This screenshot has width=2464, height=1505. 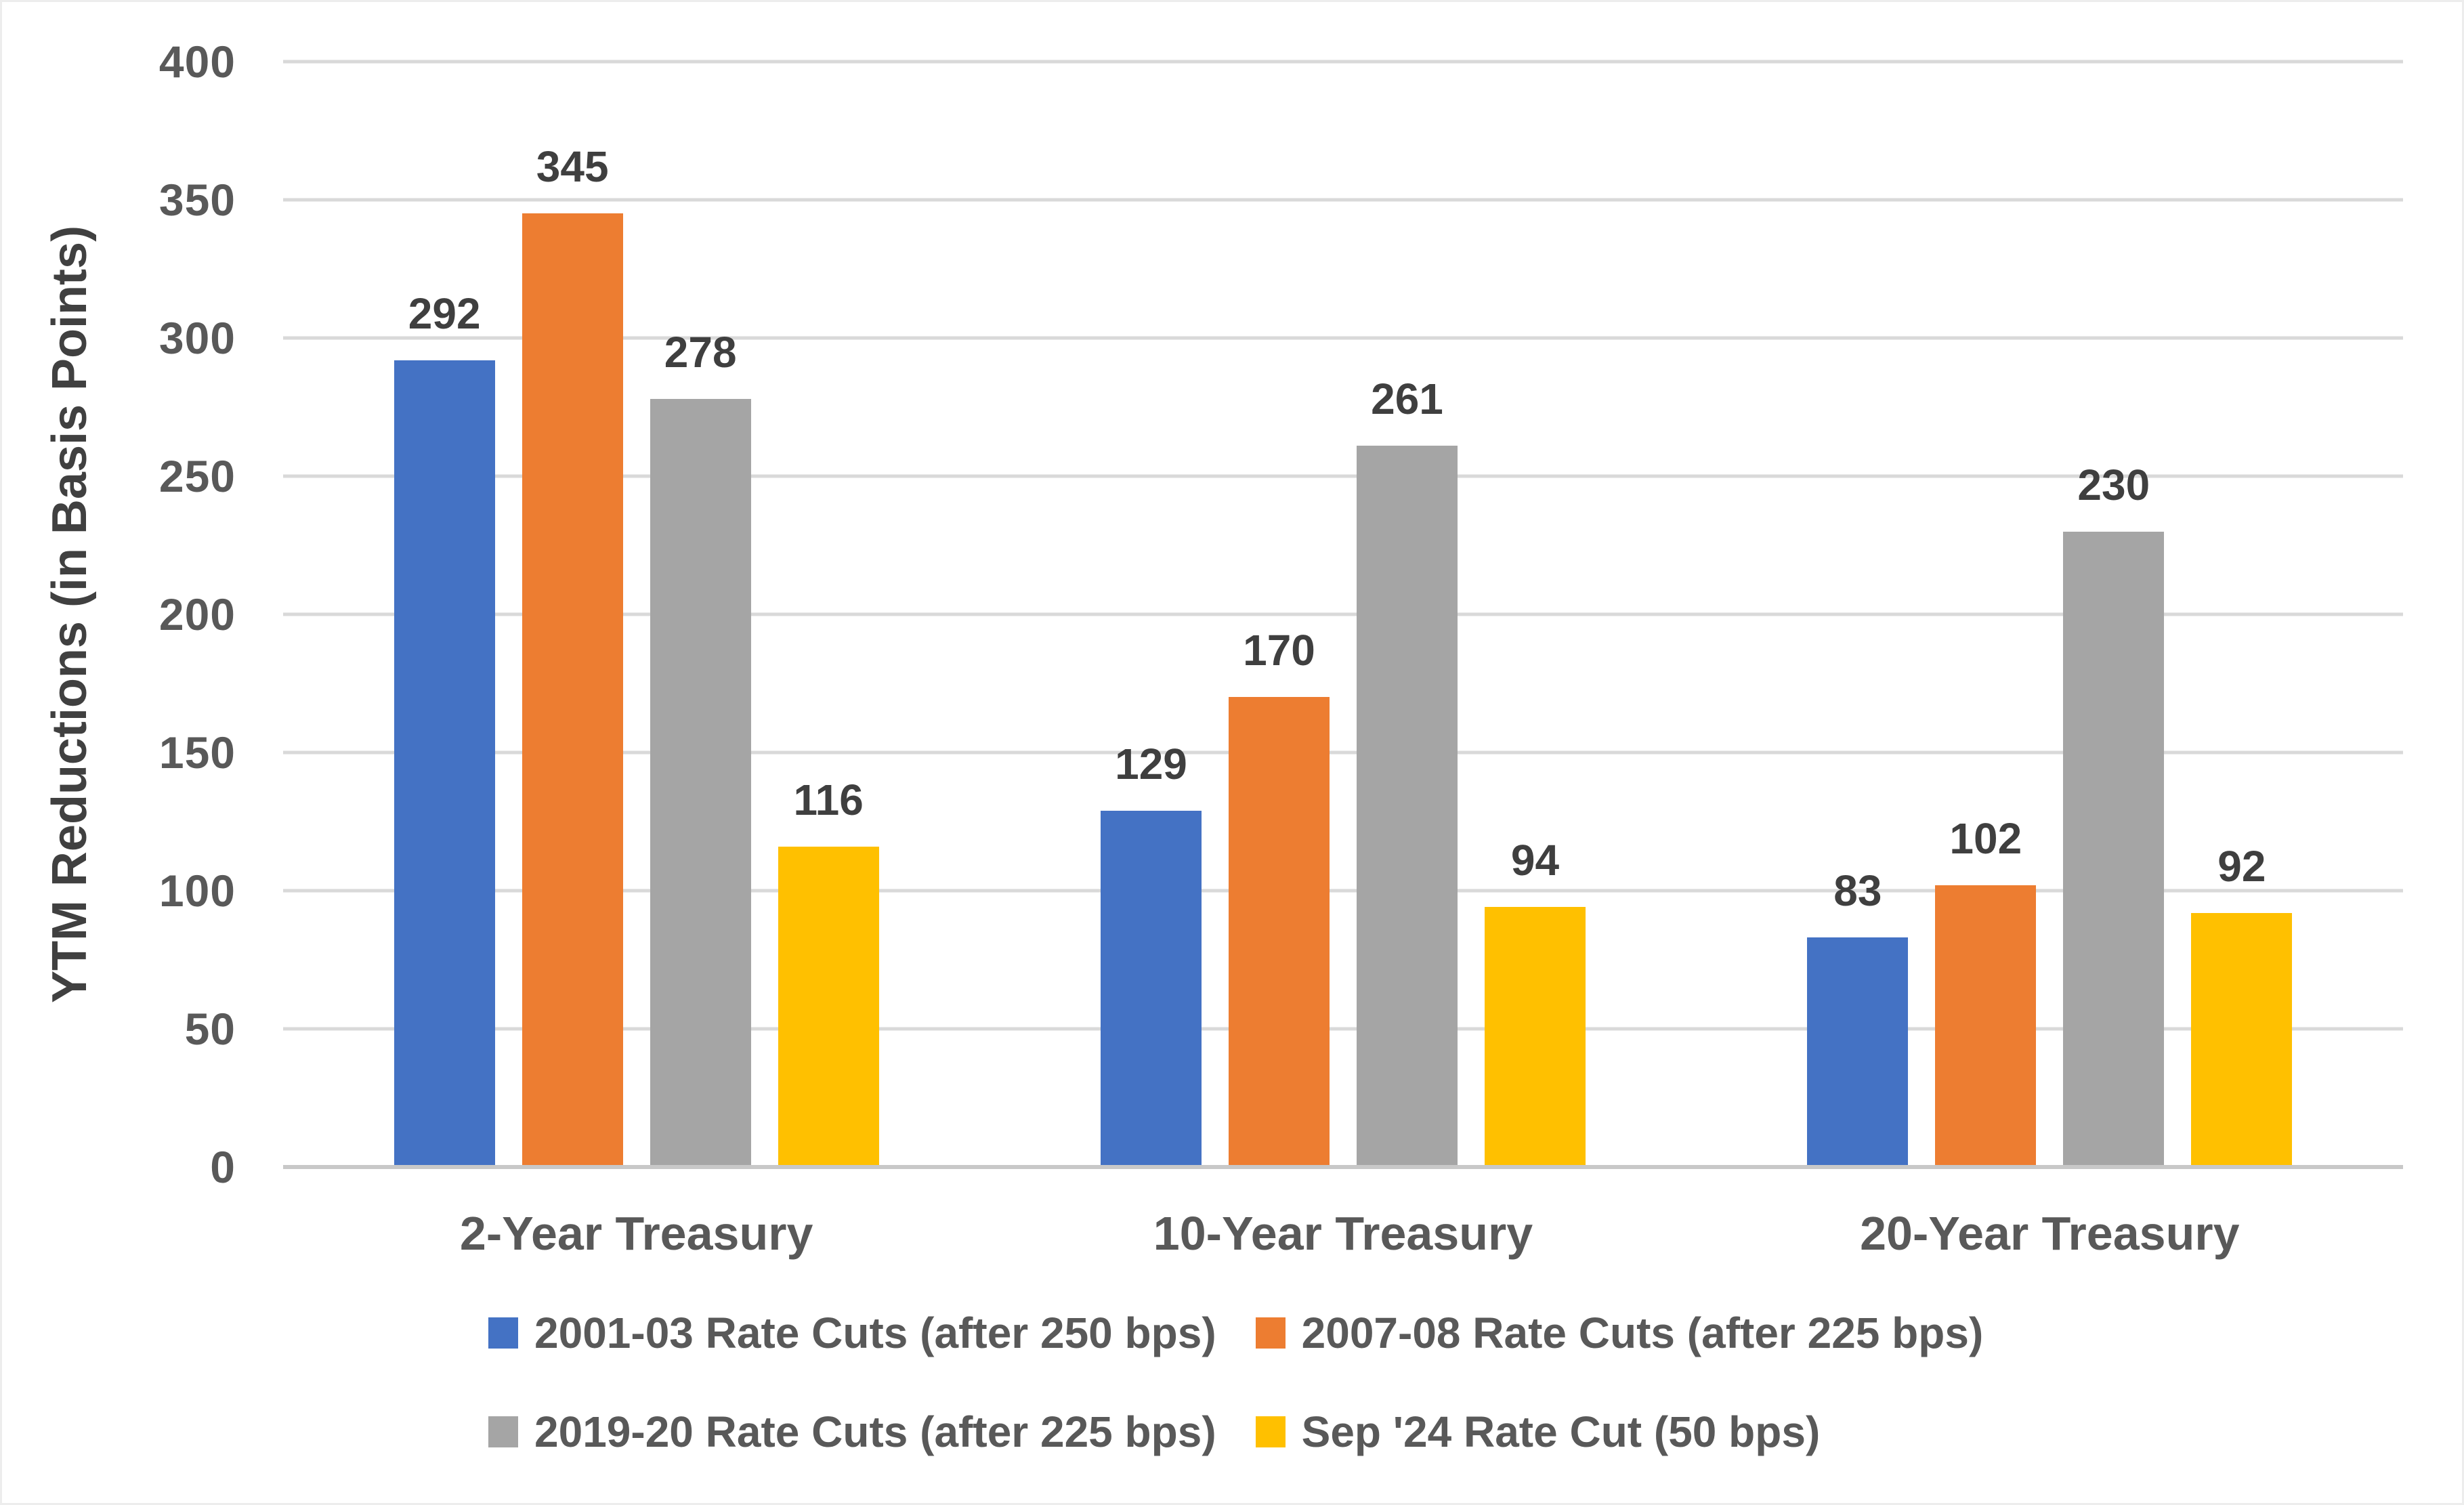 What do you see at coordinates (197, 62) in the screenshot?
I see `y-tick-400: 400` at bounding box center [197, 62].